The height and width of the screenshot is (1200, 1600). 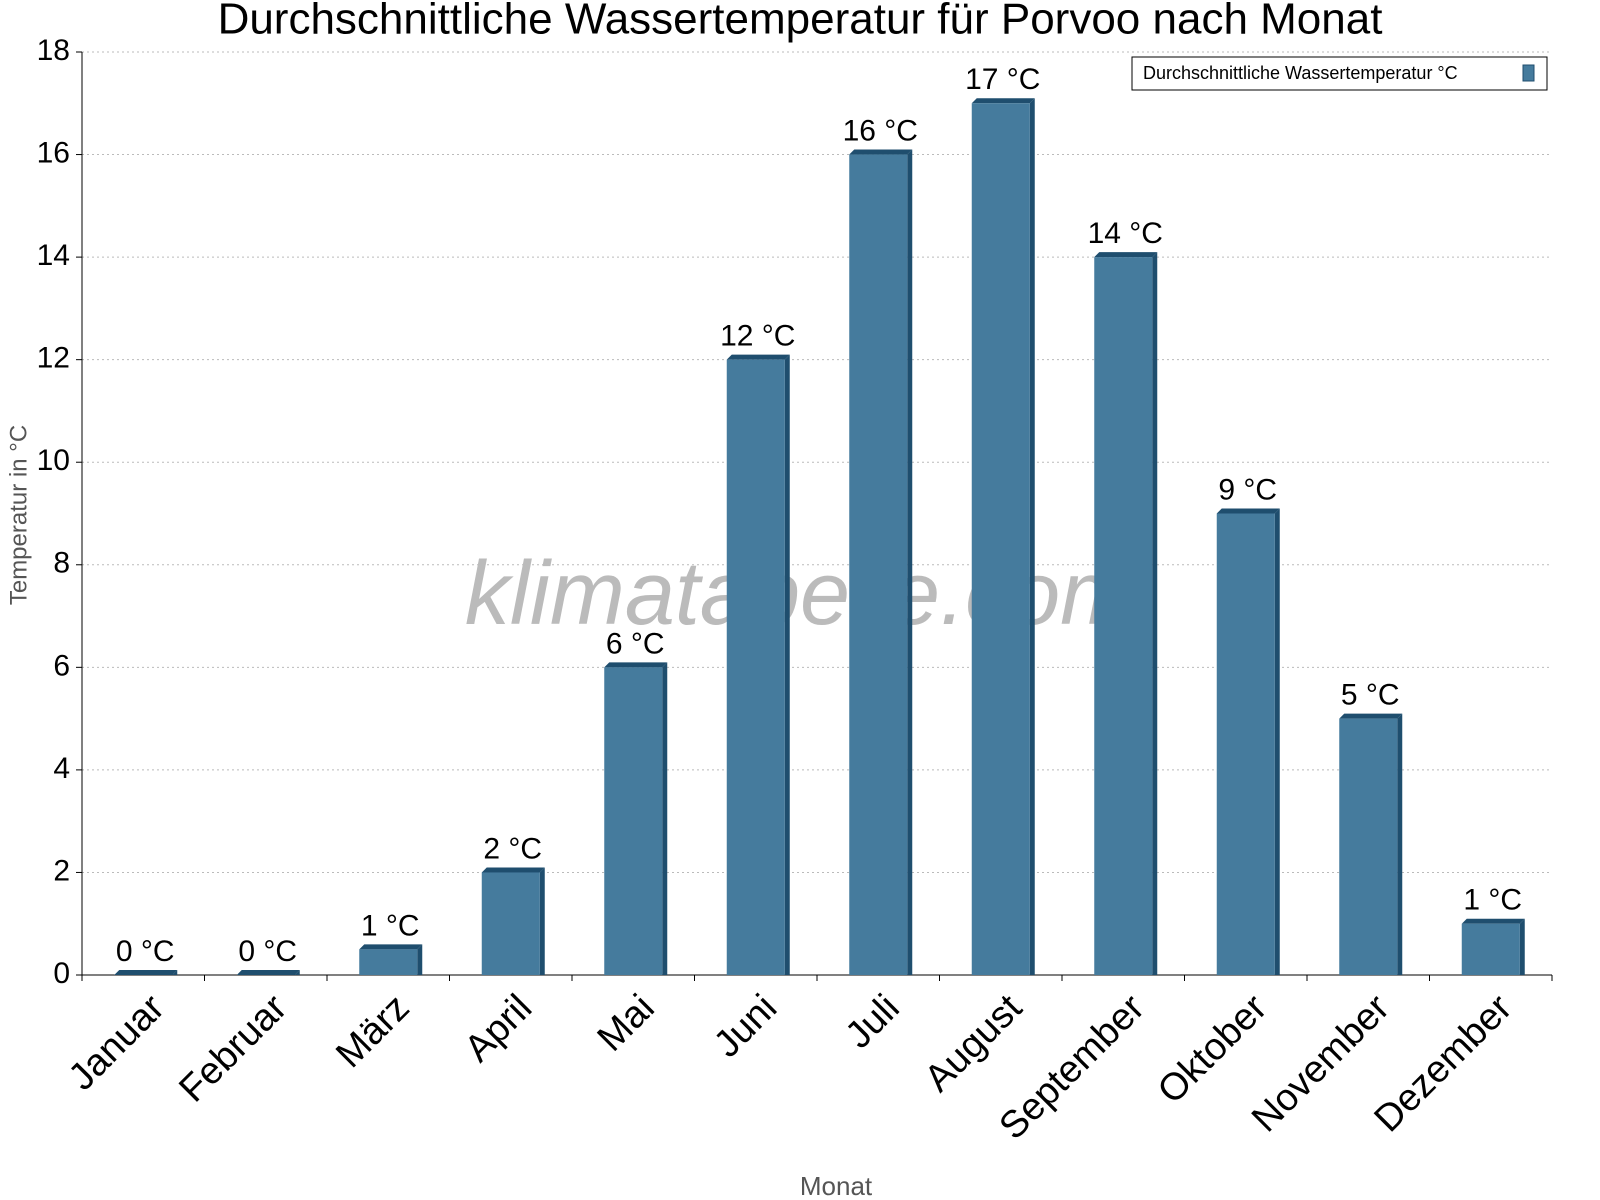 I want to click on data-label: 16 °C, so click(x=880, y=130).